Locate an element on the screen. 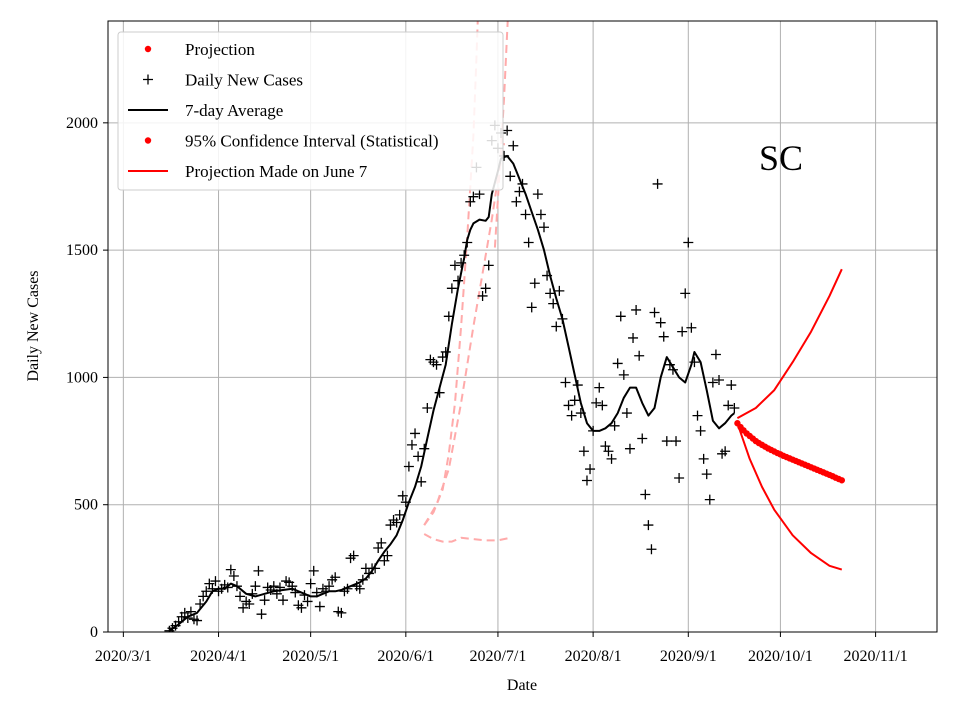 The height and width of the screenshot is (720, 960). y-tick-label: 1500 is located at coordinates (82, 250).